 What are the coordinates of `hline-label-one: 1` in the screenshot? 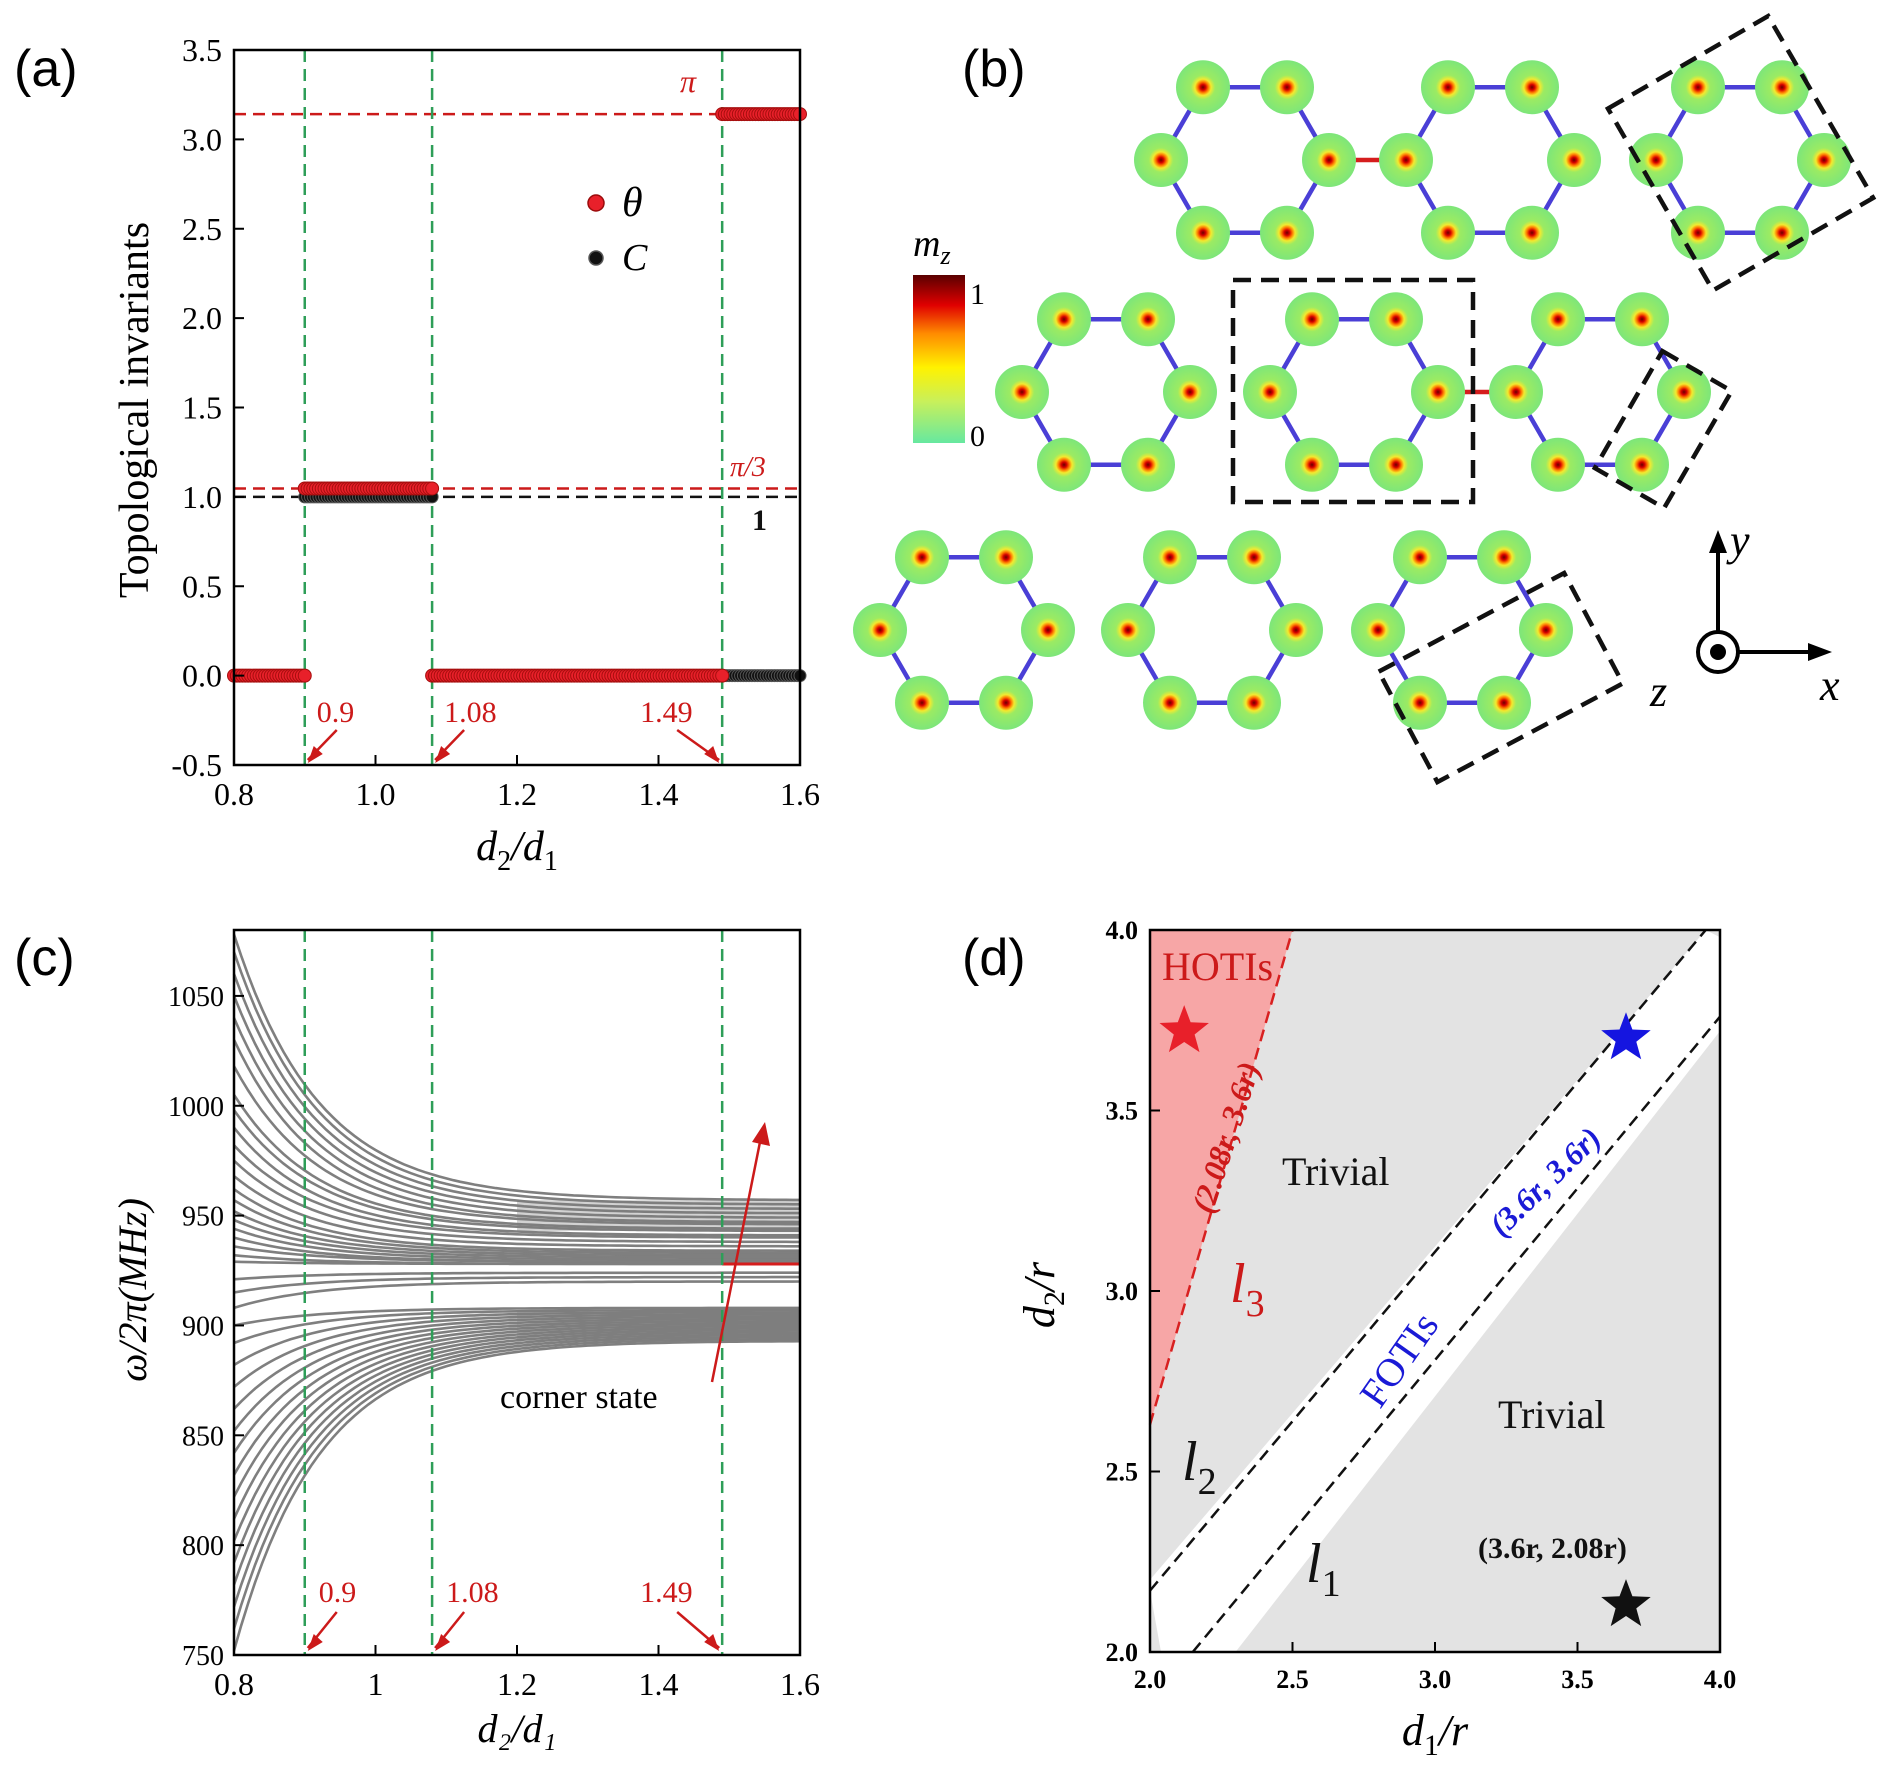 It's located at (759, 520).